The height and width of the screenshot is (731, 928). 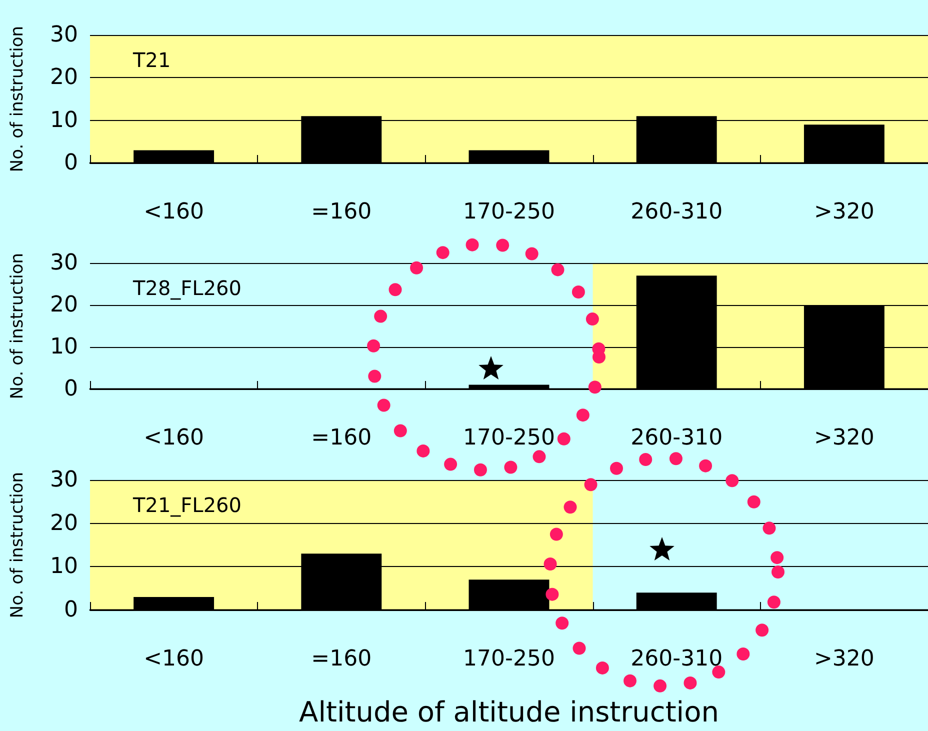 I want to click on text: T21_FL260, so click(x=187, y=505).